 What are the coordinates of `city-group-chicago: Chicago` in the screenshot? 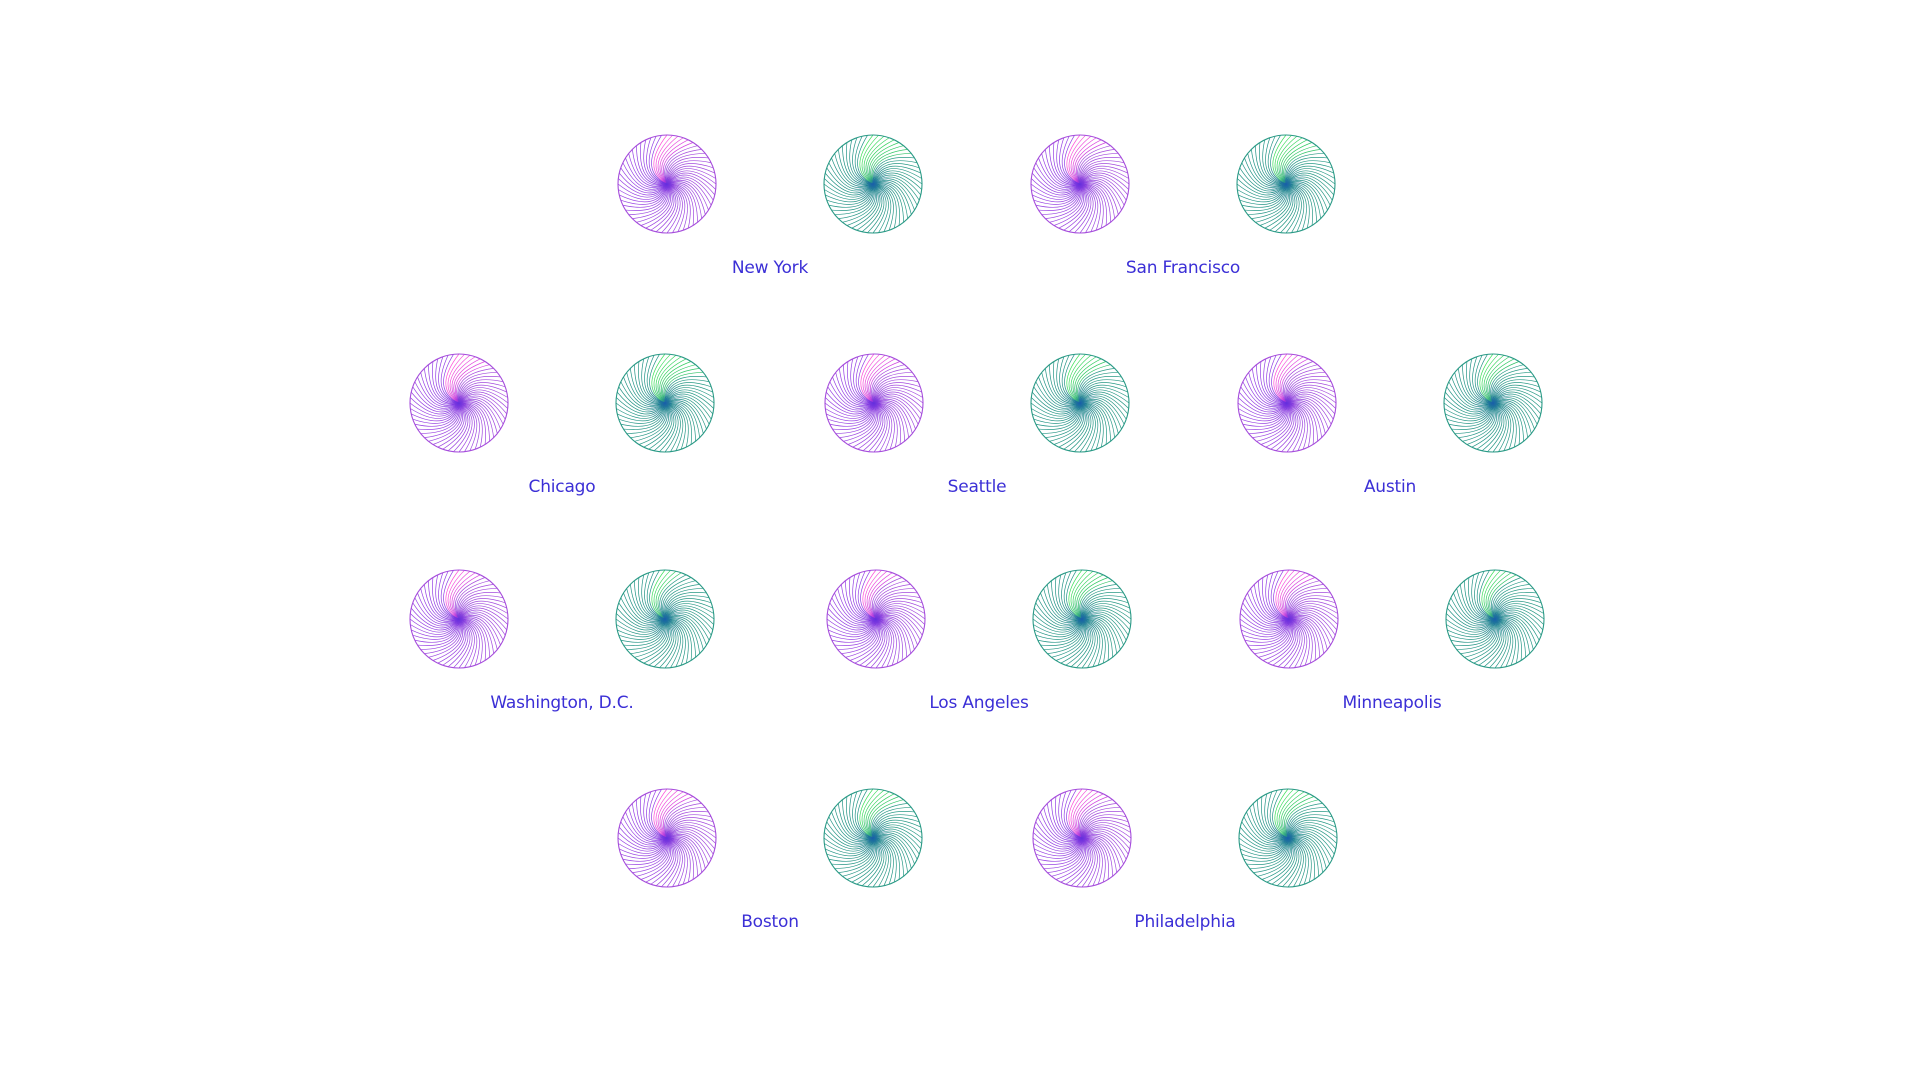 It's located at (609, 443).